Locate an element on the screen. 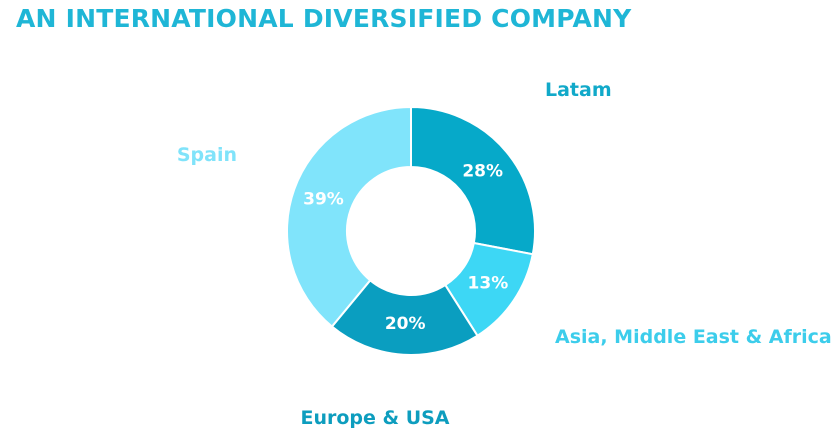 This screenshot has height=447, width=831. category-label-spain: Spain is located at coordinates (207, 155).